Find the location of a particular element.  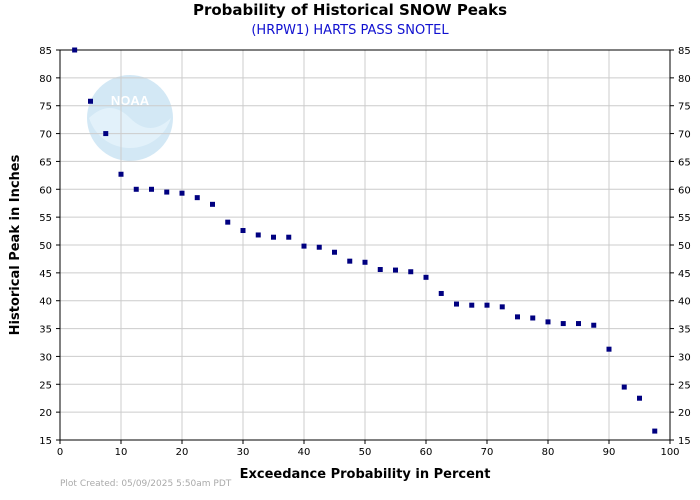

y-axis-label: Historical Peak in Inches is located at coordinates (15, 244).